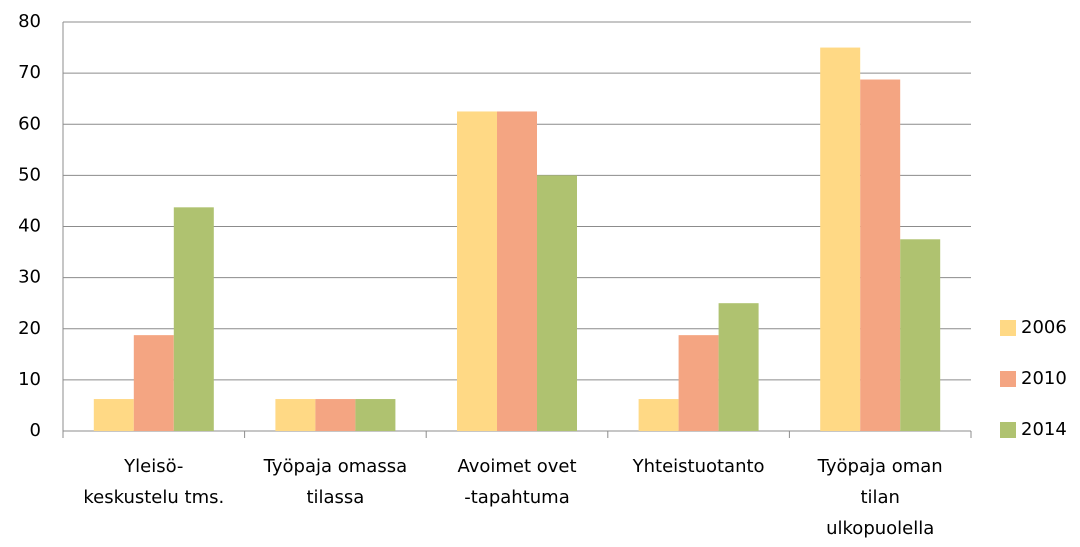 This screenshot has width=1080, height=547. I want to click on y-tick-label: 60, so click(29, 123).